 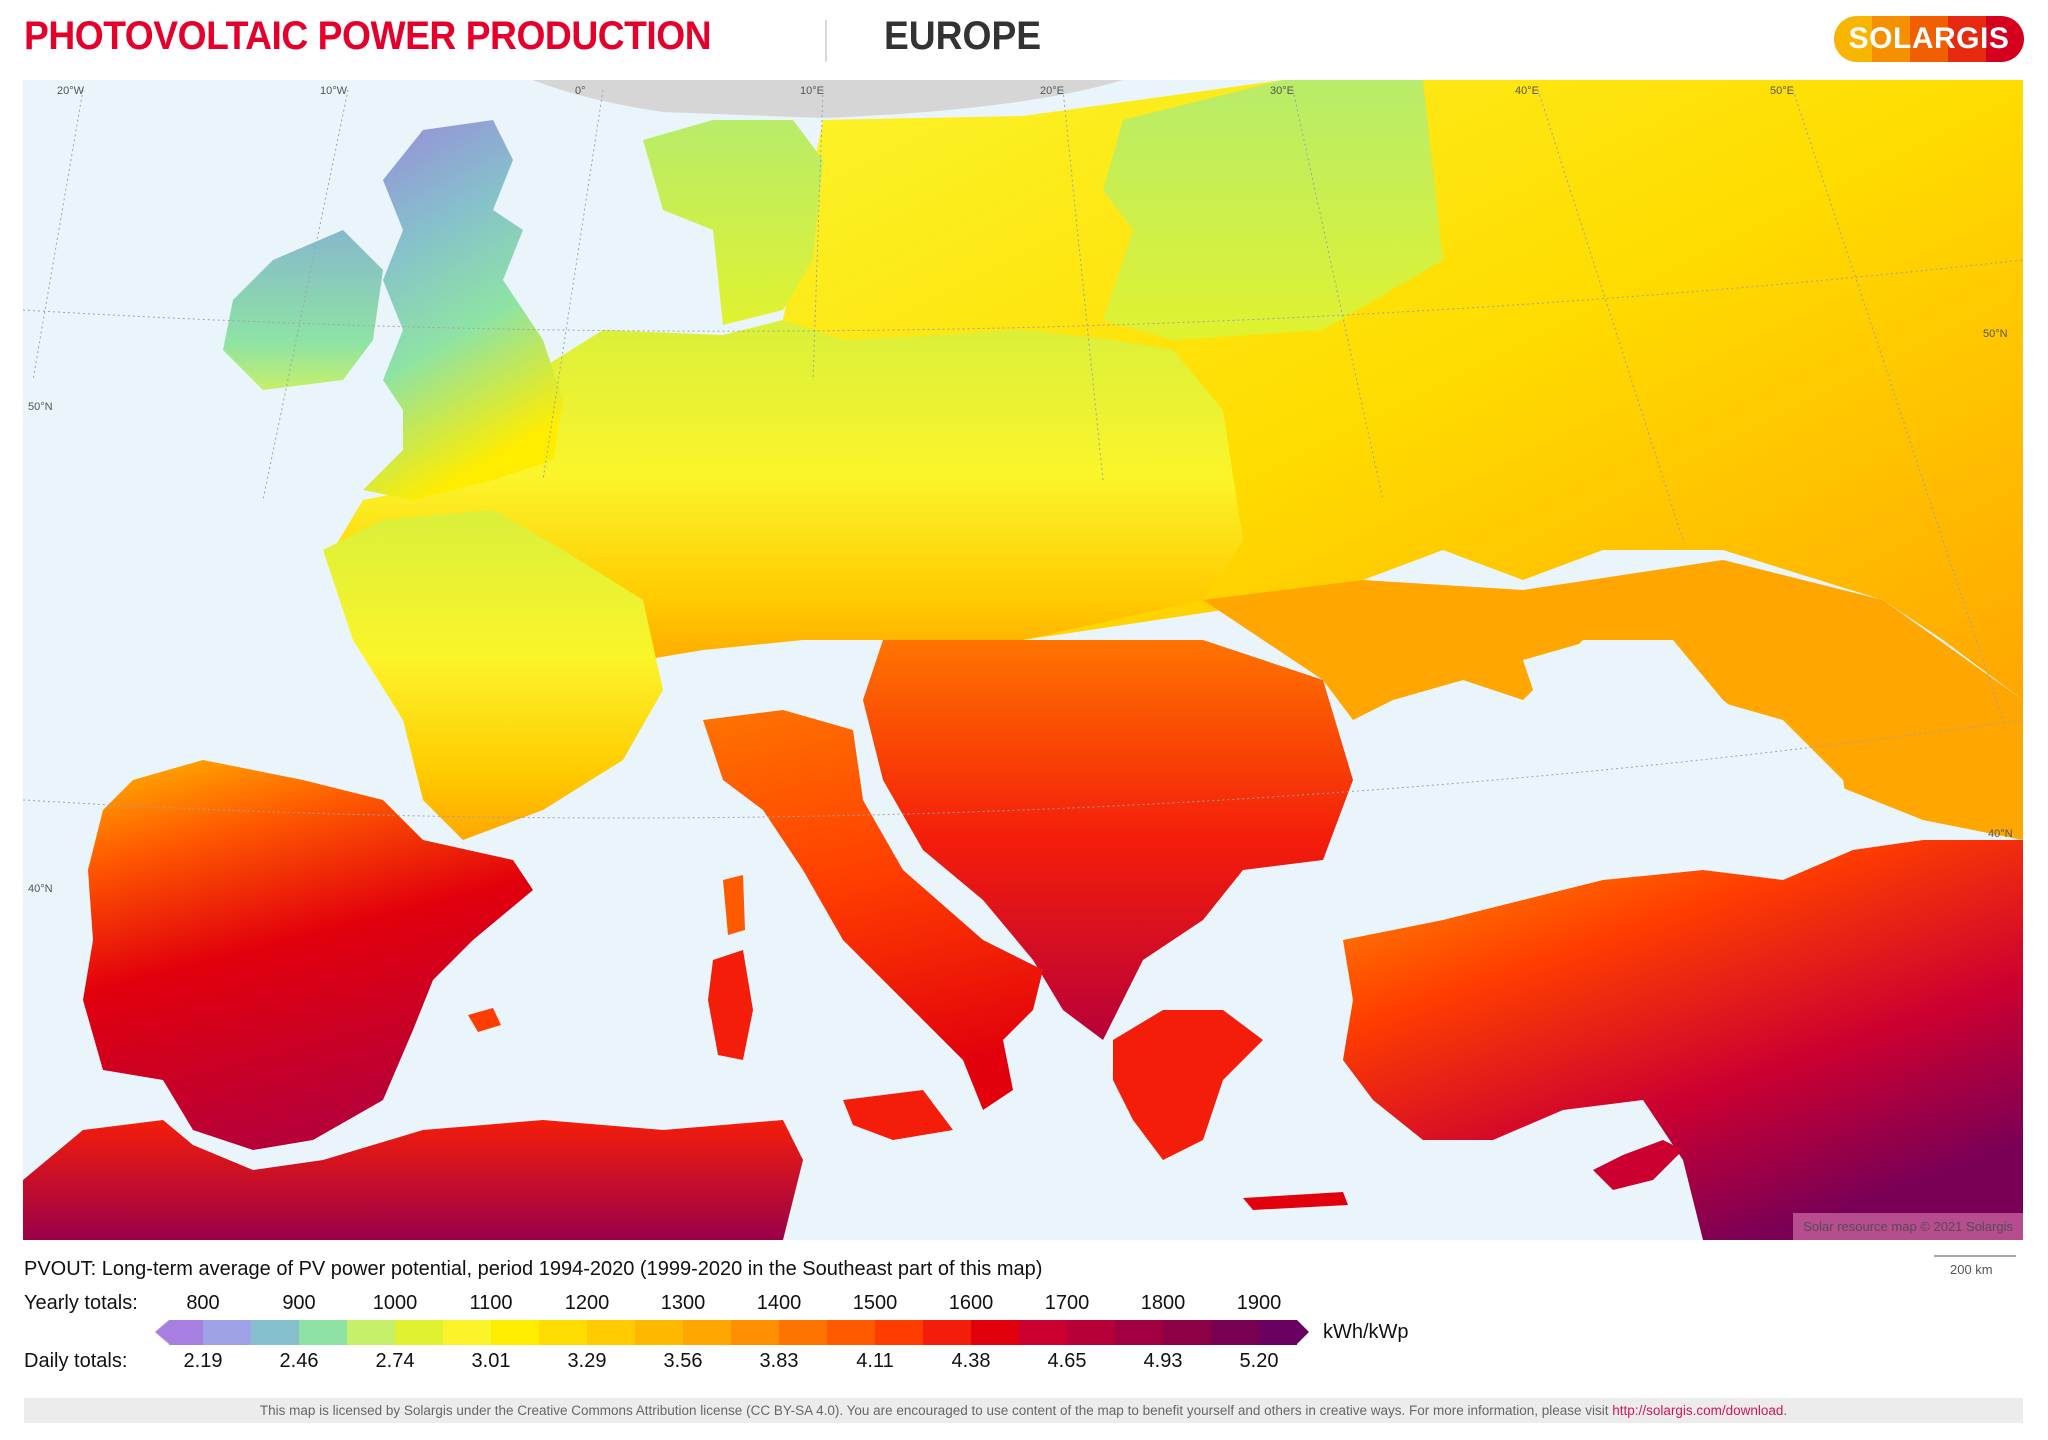 I want to click on nodata-area, so click(x=828, y=99).